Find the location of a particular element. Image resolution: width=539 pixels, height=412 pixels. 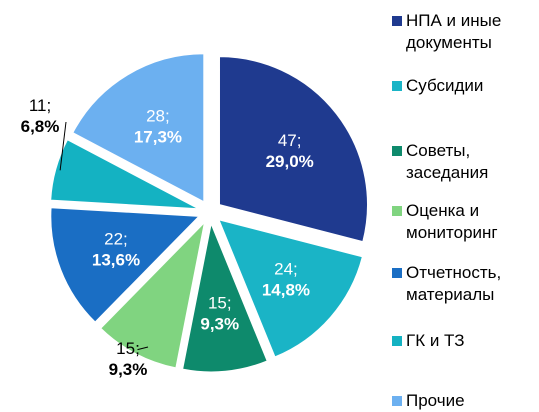

legend-item: НПА и иные документы is located at coordinates (464, 32).